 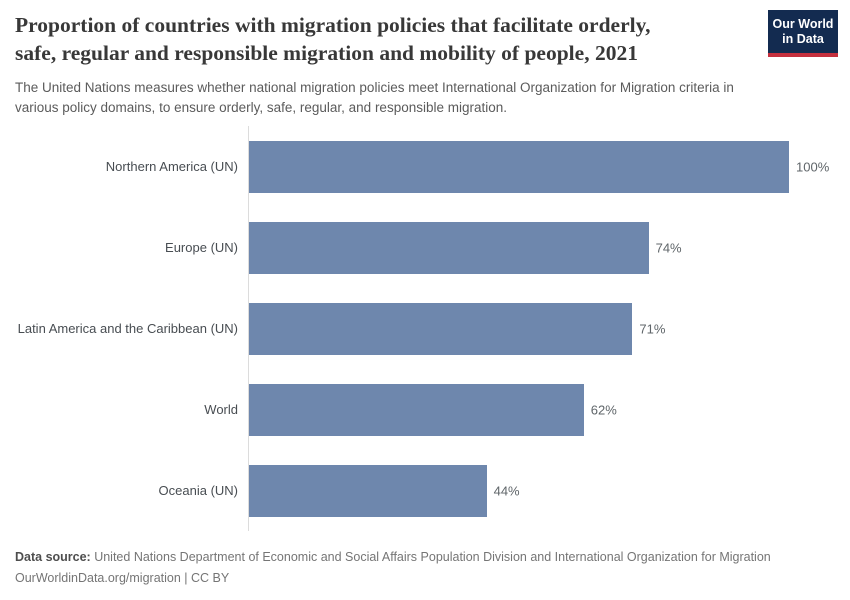 I want to click on bar-row: Europe (UN) 74%, so click(x=402, y=247).